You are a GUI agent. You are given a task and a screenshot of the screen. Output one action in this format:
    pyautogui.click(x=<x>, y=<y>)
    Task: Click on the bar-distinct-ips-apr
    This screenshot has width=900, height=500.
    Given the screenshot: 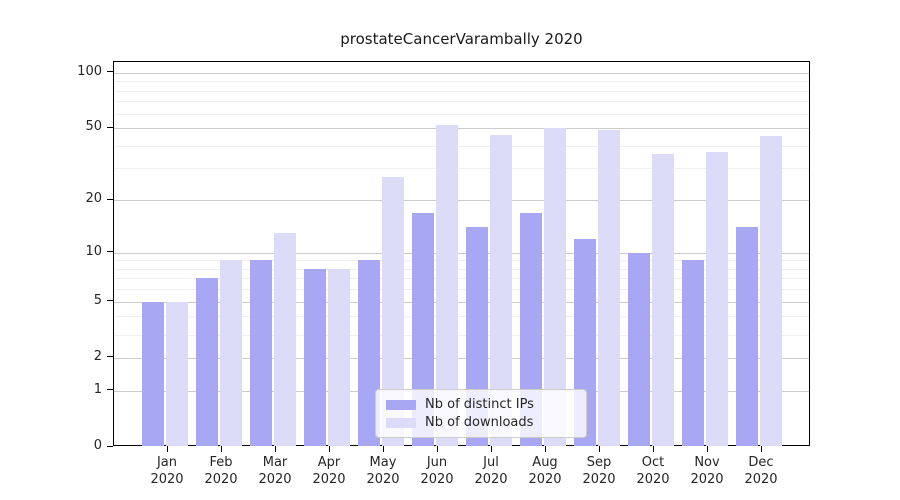 What is the action you would take?
    pyautogui.click(x=315, y=357)
    